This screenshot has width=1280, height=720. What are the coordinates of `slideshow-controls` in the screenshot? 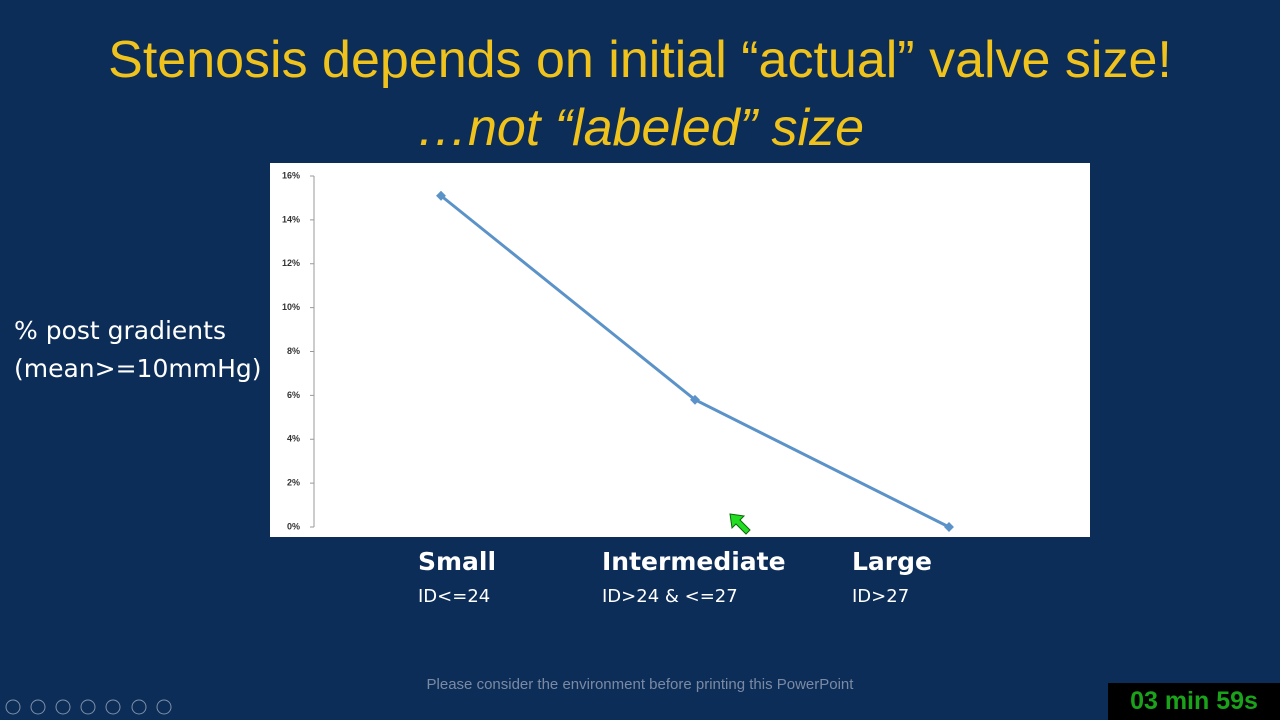 It's located at (88, 707).